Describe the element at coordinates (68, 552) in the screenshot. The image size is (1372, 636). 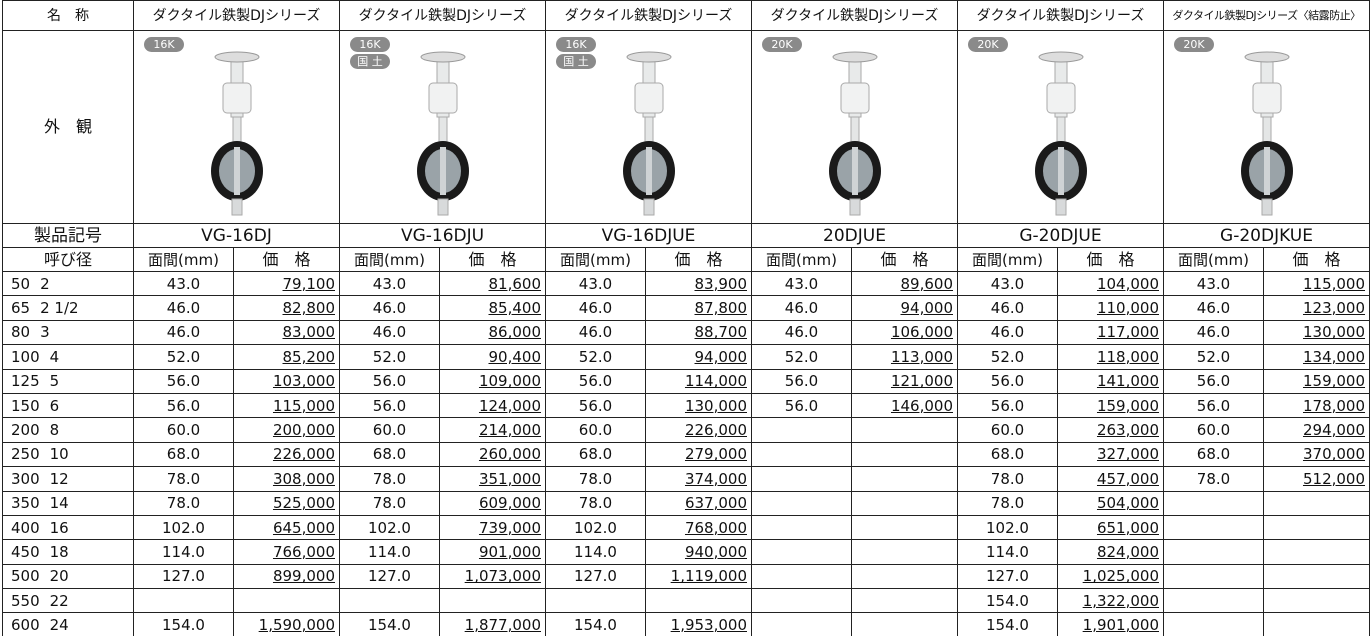
I see `size-cell: 450 18` at that location.